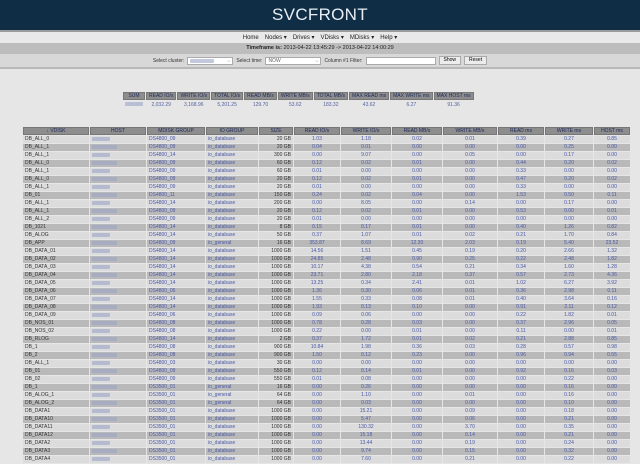 The image size is (640, 464). Describe the element at coordinates (417, 347) in the screenshot. I see `cell-read-mbps: 0.36` at that location.